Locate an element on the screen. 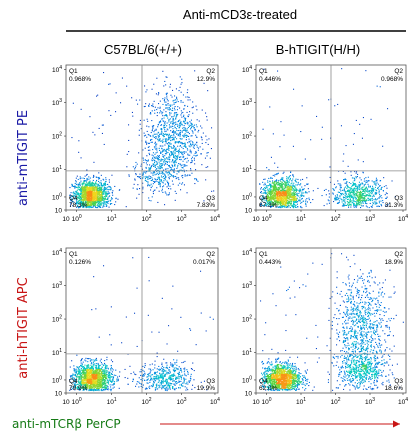 The image size is (416, 436). quadrant-q1-value: 0.968% is located at coordinates (80, 79).